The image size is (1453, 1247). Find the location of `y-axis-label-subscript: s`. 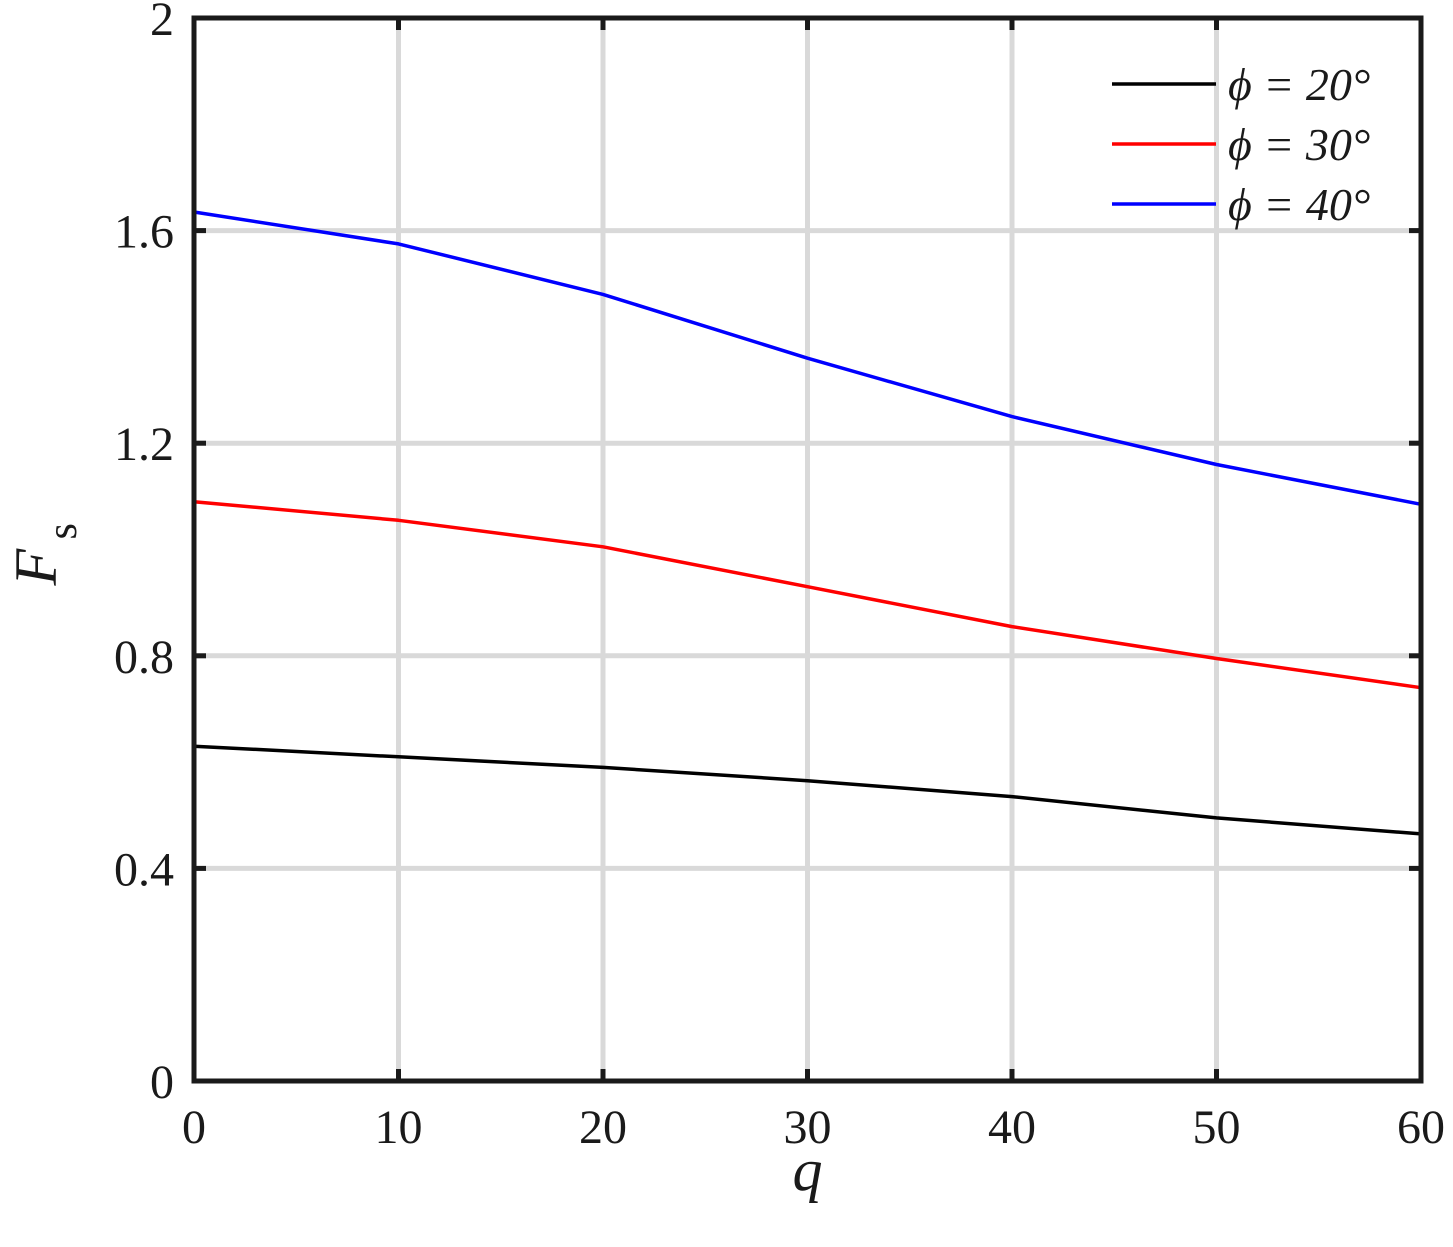

y-axis-label-subscript: s is located at coordinates (63, 531).